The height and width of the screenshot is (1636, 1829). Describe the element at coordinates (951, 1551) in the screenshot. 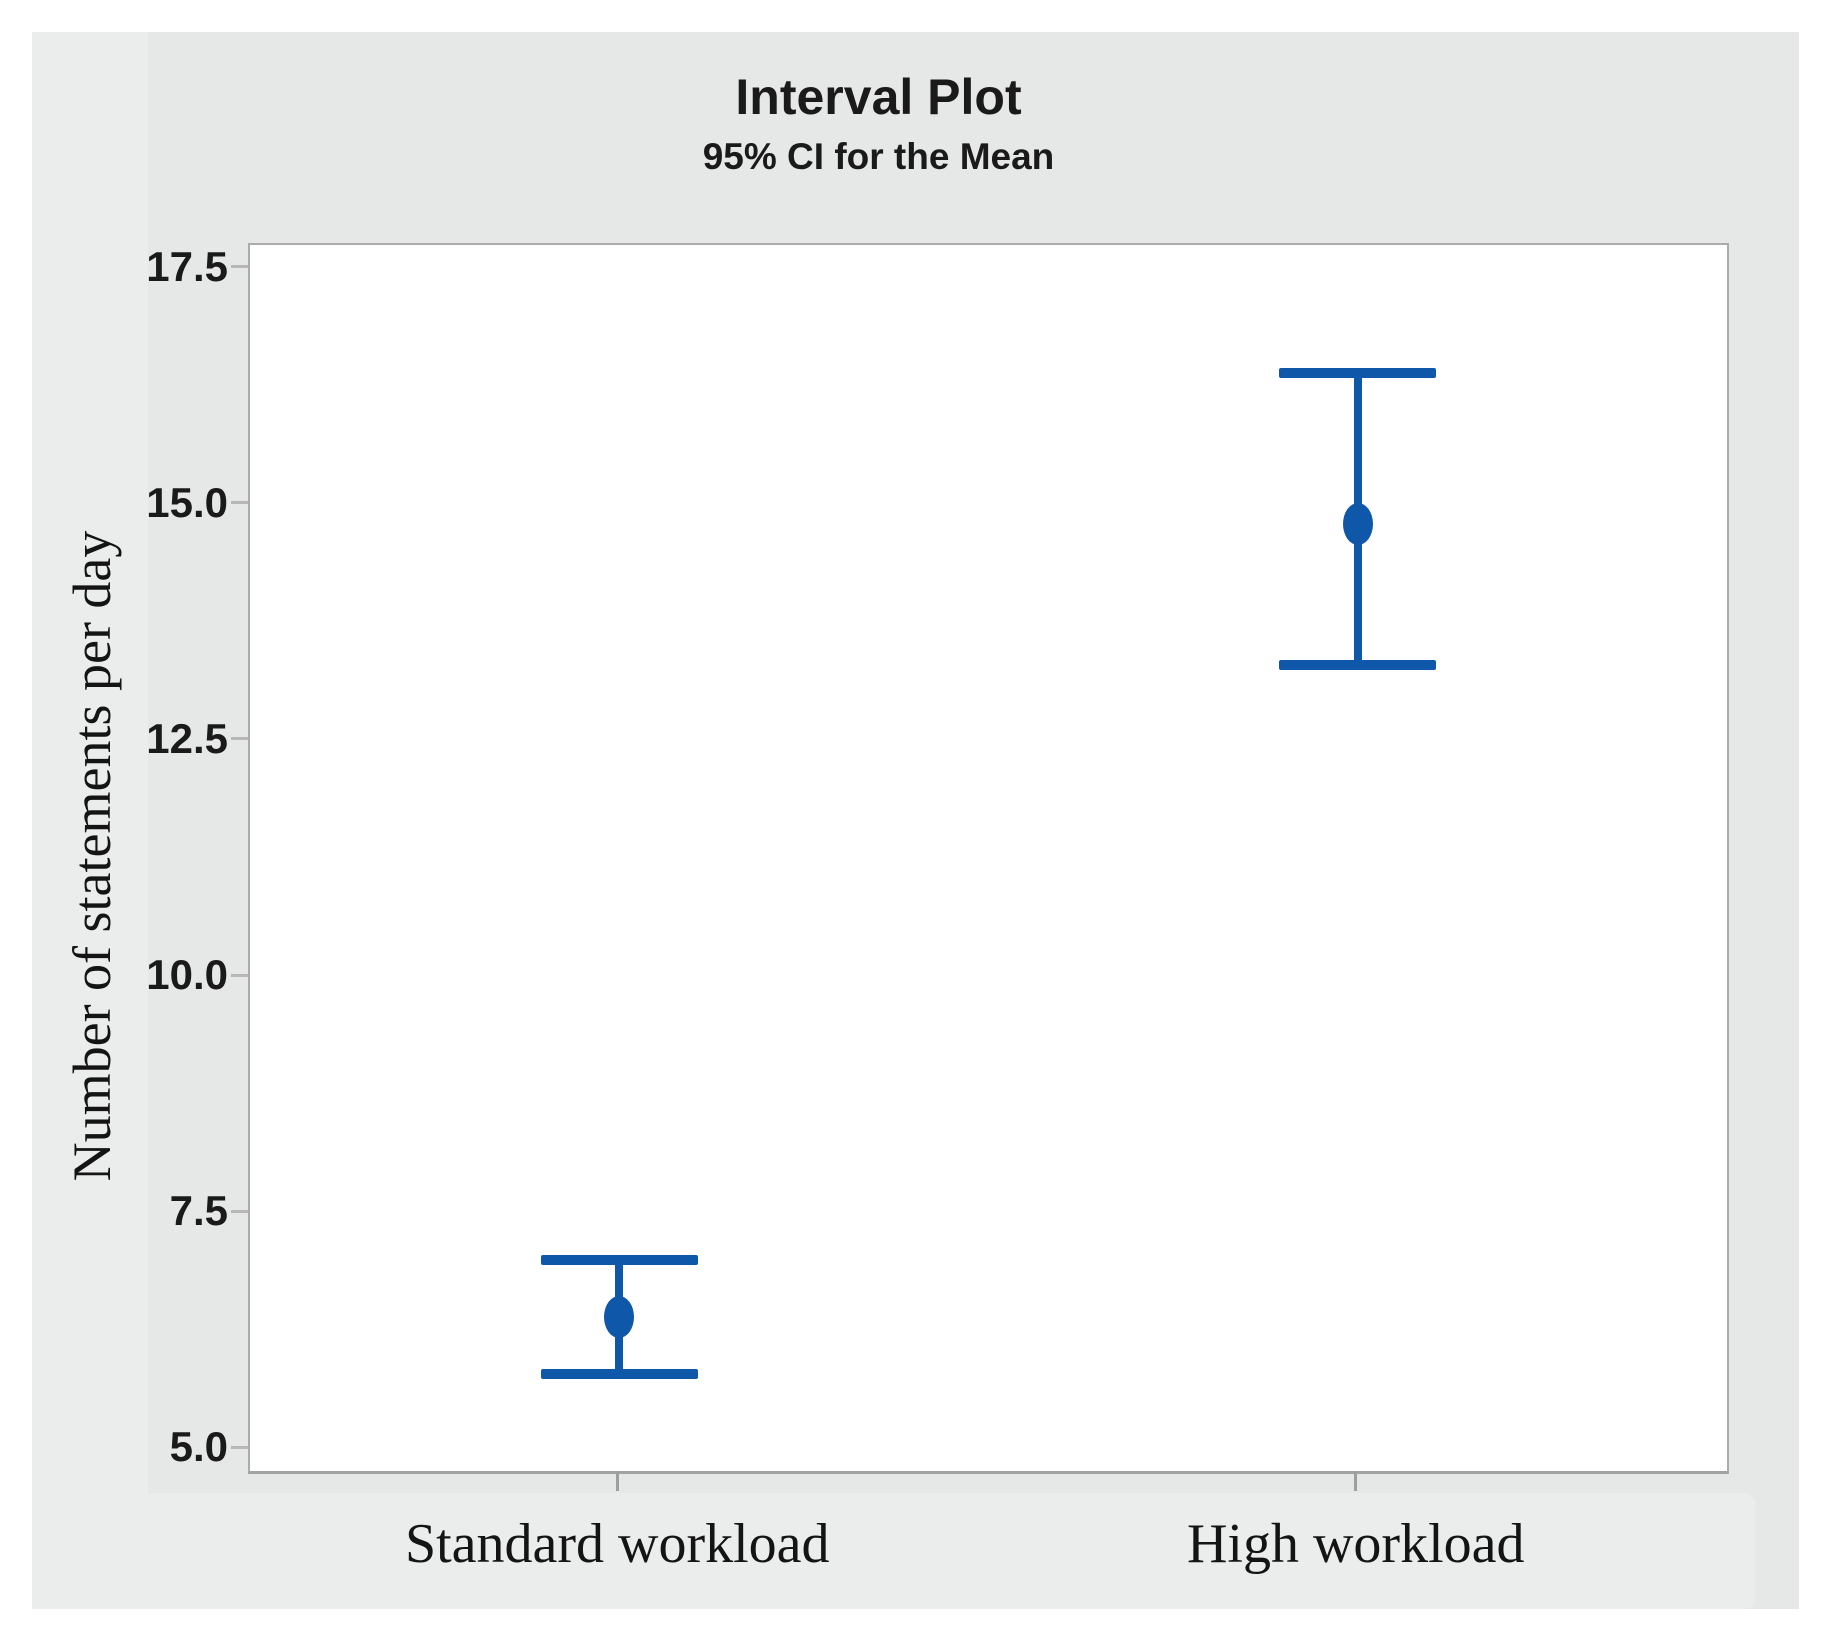

I see `x-axis-label-strip` at that location.